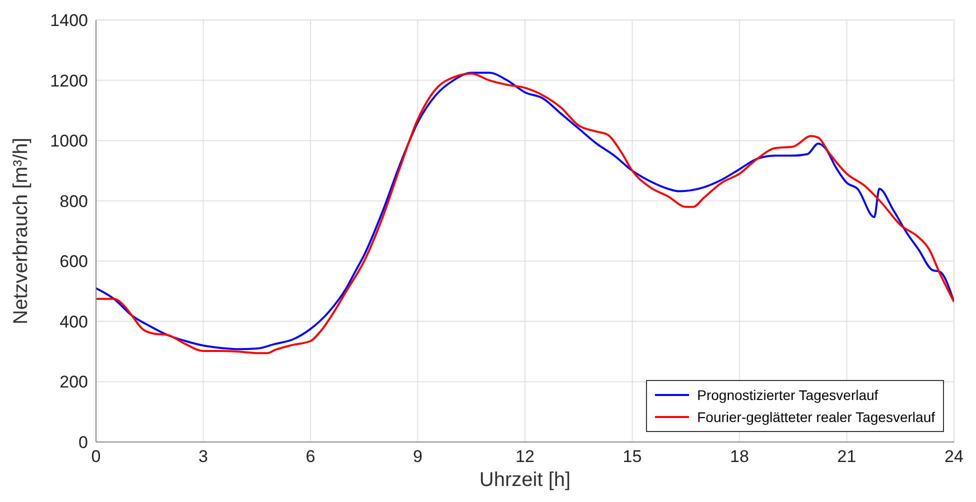  What do you see at coordinates (96, 456) in the screenshot?
I see `x-tick-label: 0` at bounding box center [96, 456].